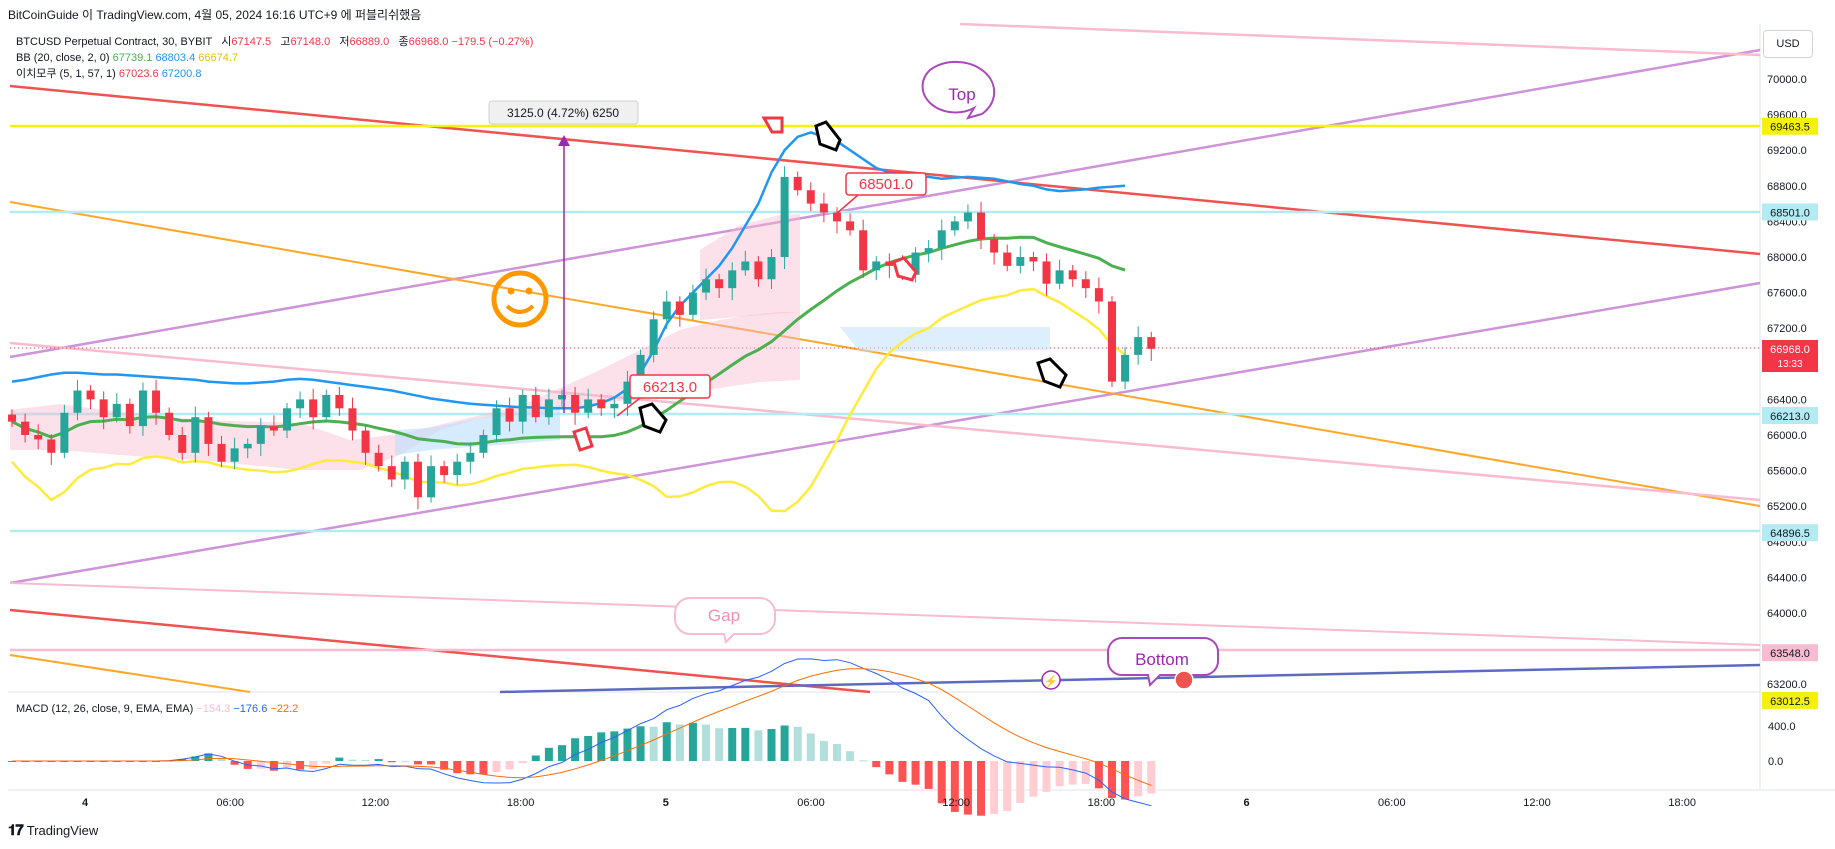  Describe the element at coordinates (274, 74) in the screenshot. I see `legend-ichimoku-row: 이치모쿠 (5, 1, 57, 1) 67023.6 67200.8` at that location.